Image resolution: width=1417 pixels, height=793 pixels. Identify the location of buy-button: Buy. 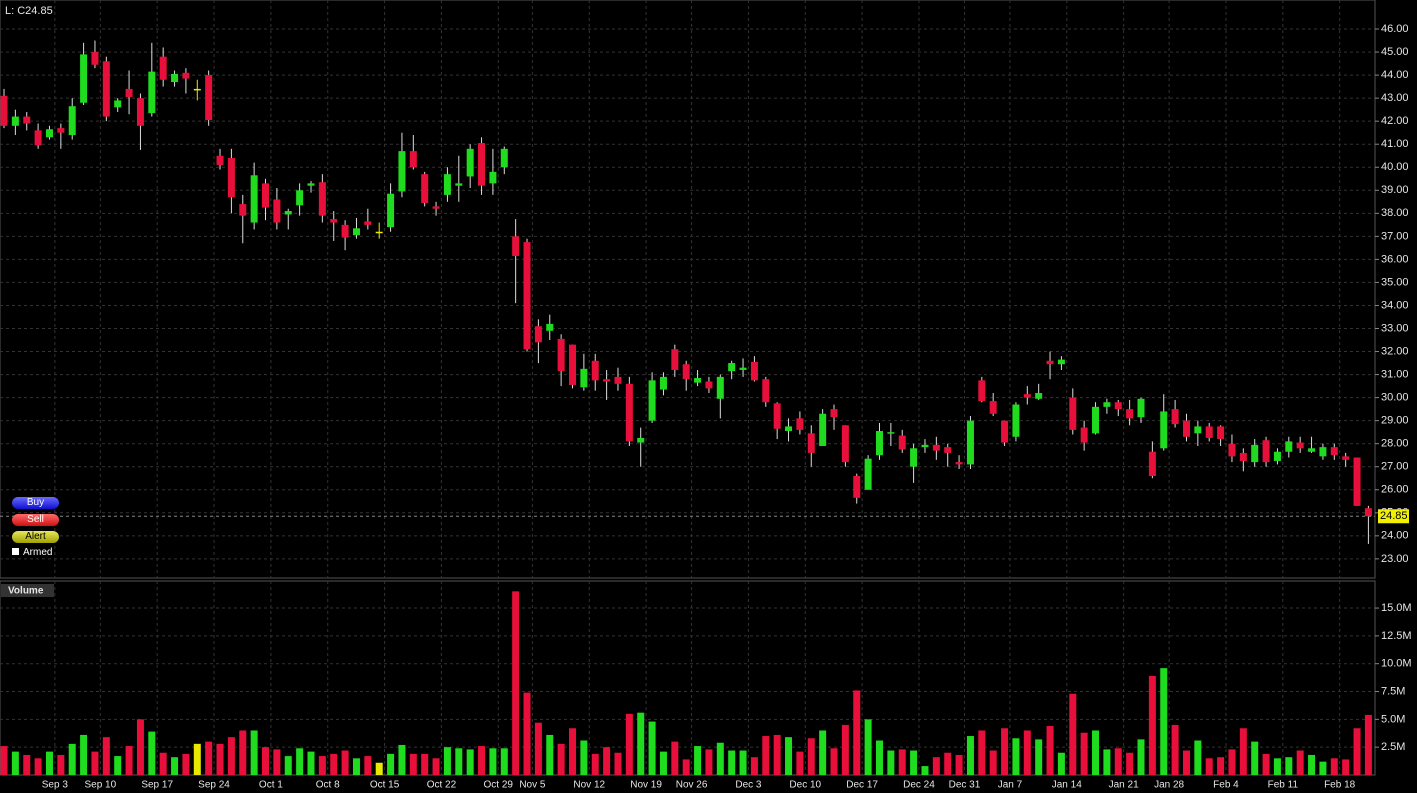
(35, 503).